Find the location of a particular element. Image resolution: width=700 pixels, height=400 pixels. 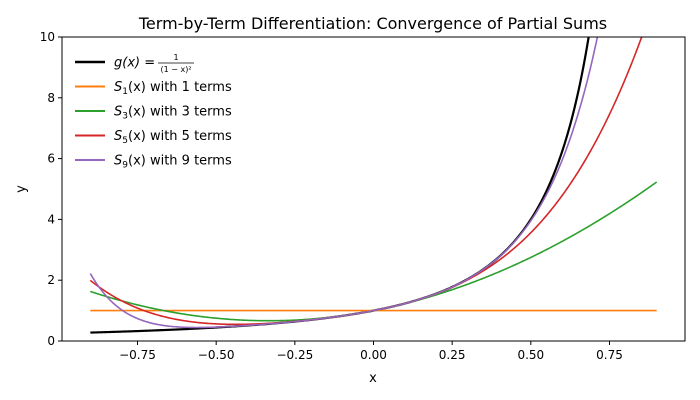

y-axis-label: y is located at coordinates (21, 189).